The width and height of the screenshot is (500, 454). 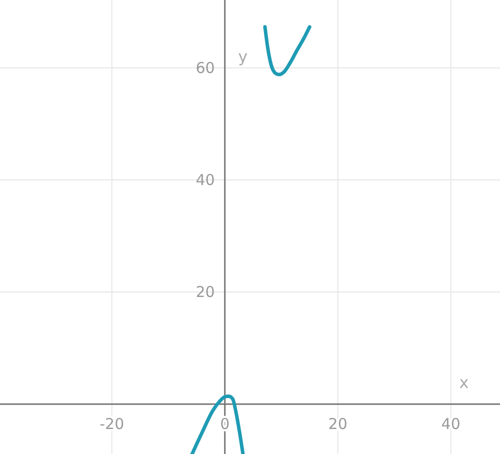 What do you see at coordinates (464, 382) in the screenshot?
I see `x-axis-title: x` at bounding box center [464, 382].